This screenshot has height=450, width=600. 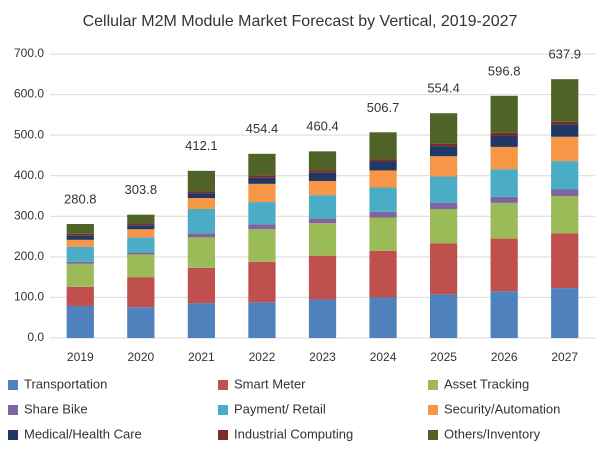 What do you see at coordinates (80, 199) in the screenshot?
I see `total-label: 280.8` at bounding box center [80, 199].